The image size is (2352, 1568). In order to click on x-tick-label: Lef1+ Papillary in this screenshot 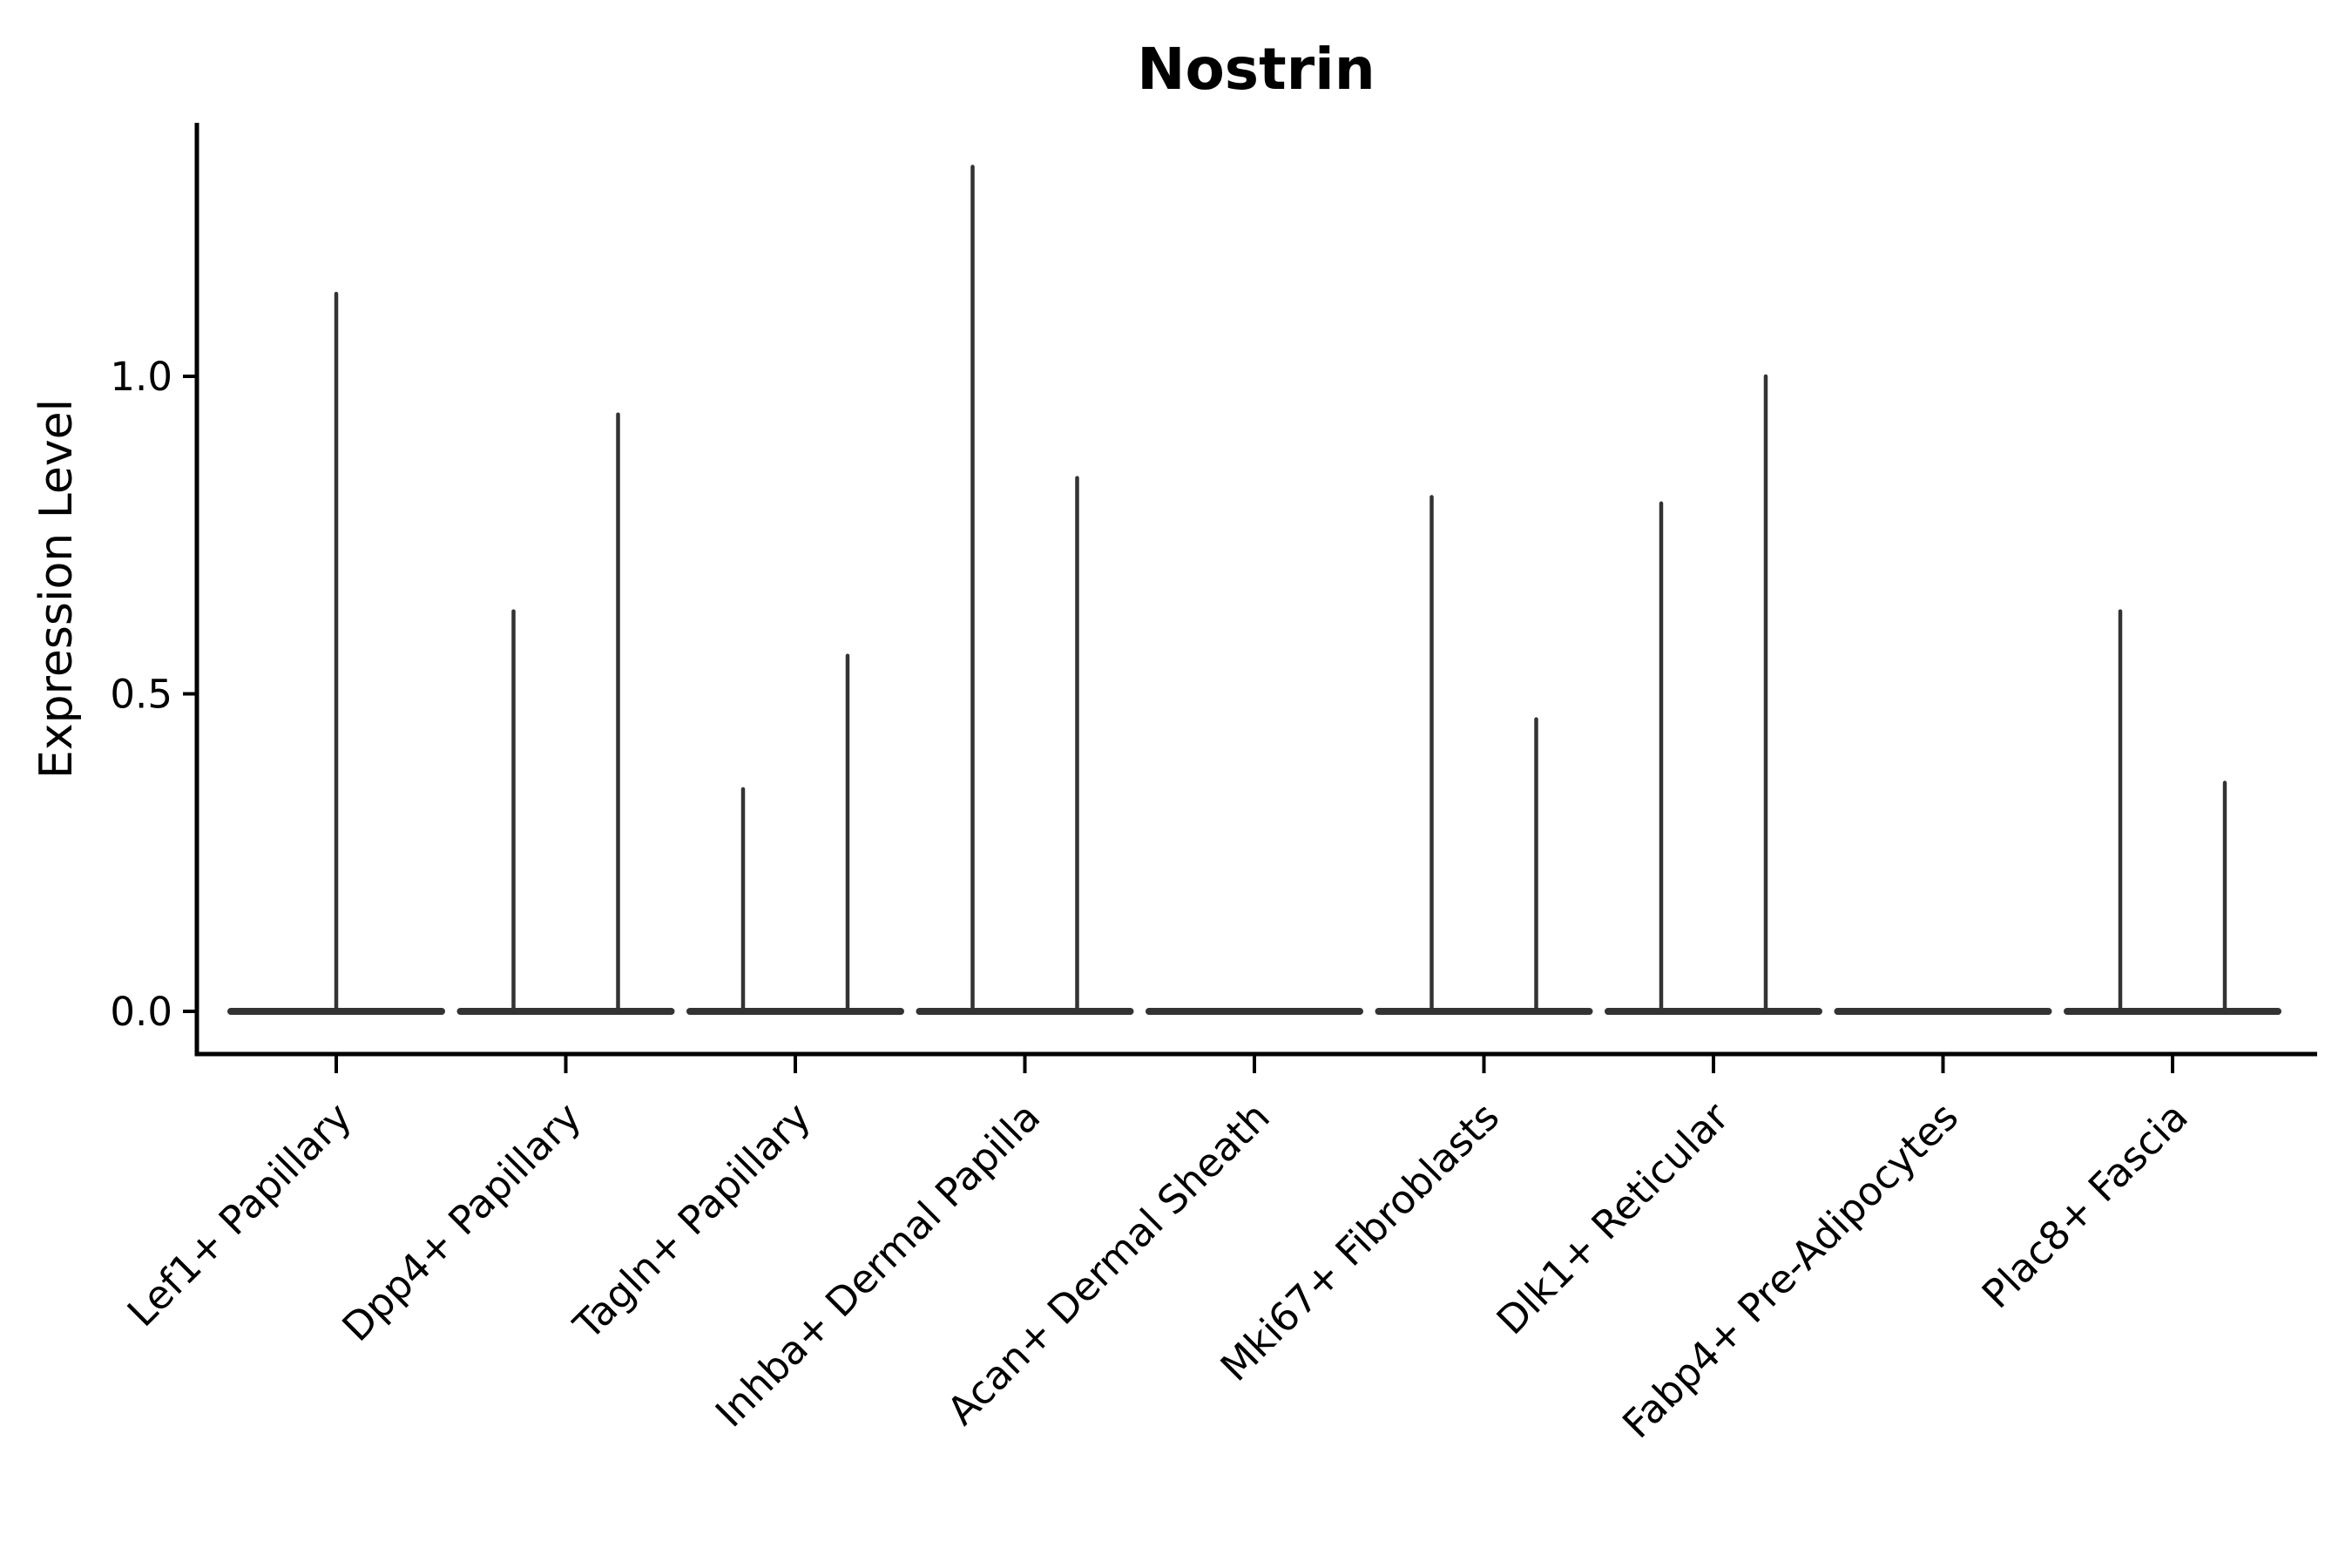, I will do `click(240, 1214)`.